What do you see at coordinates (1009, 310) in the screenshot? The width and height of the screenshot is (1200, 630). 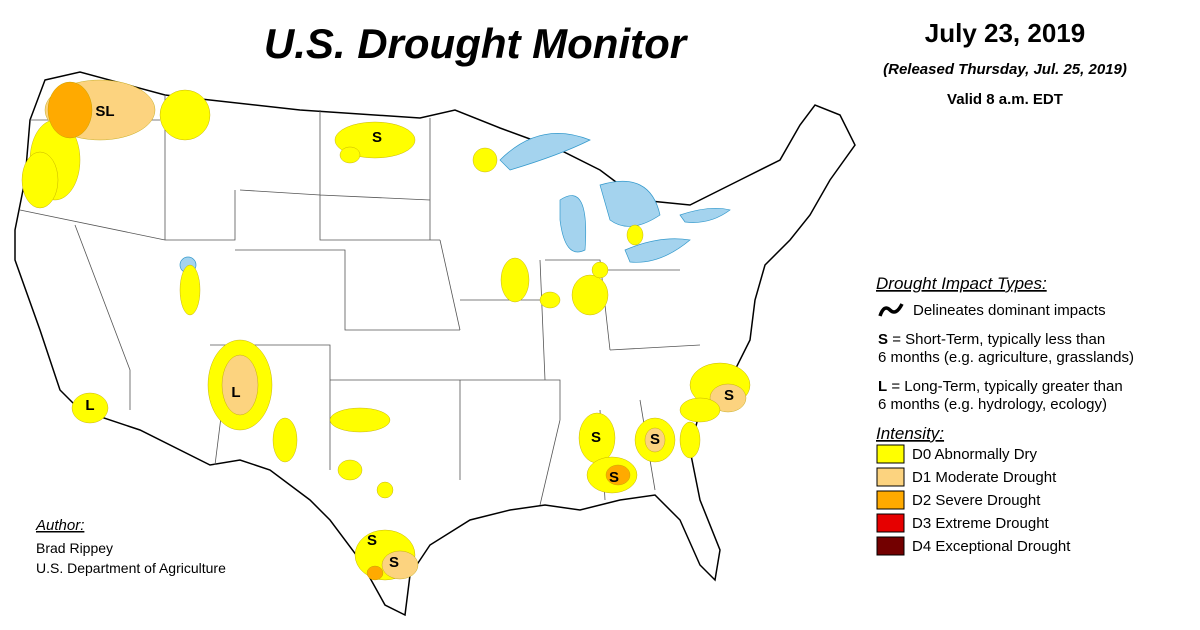 I see `delineates: Delineates dominant impacts` at bounding box center [1009, 310].